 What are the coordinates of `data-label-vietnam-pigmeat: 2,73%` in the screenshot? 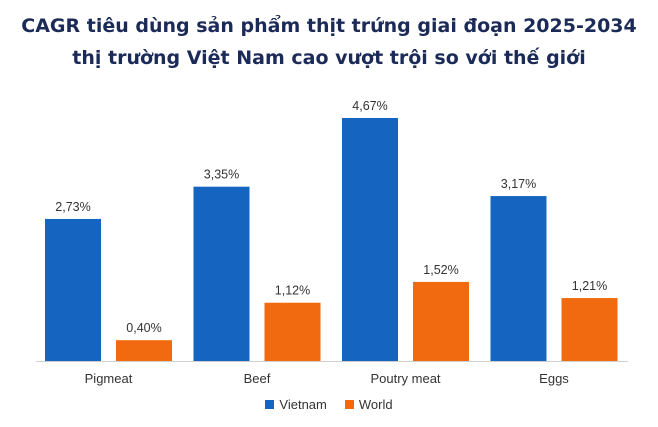 It's located at (72, 207).